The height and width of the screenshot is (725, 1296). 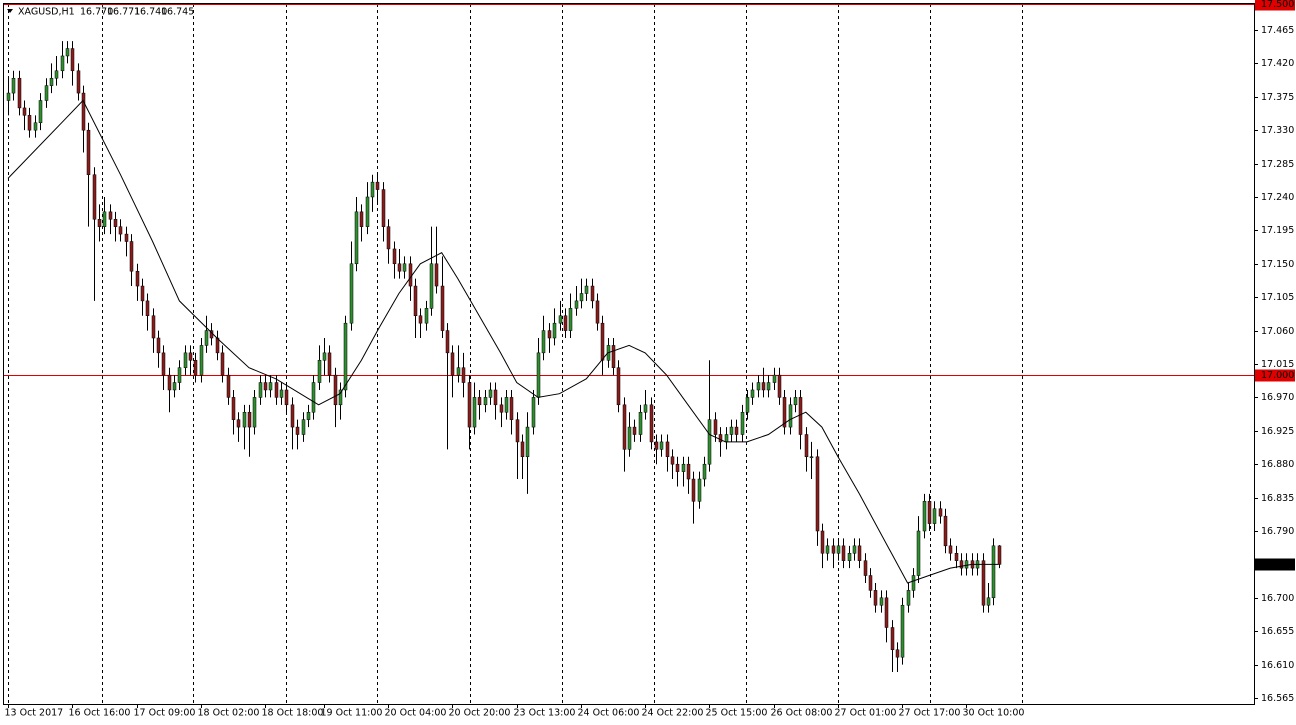 What do you see at coordinates (1277, 130) in the screenshot?
I see `y-tick-label: 17.330` at bounding box center [1277, 130].